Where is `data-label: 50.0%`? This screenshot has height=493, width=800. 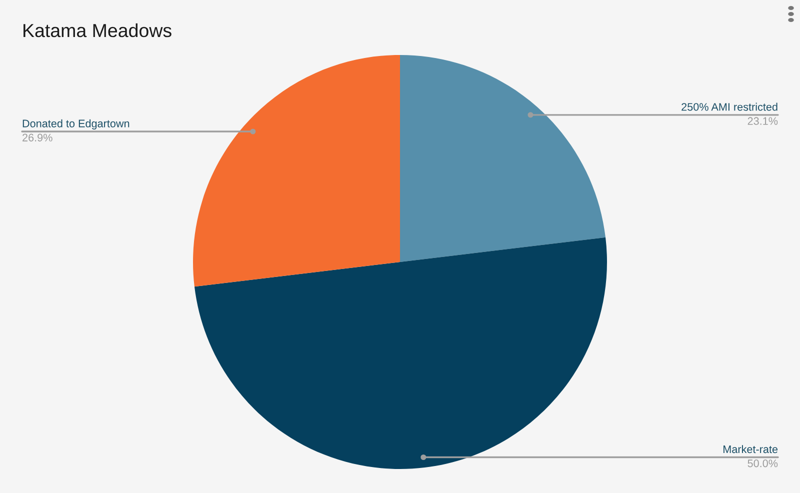
data-label: 50.0% is located at coordinates (763, 464).